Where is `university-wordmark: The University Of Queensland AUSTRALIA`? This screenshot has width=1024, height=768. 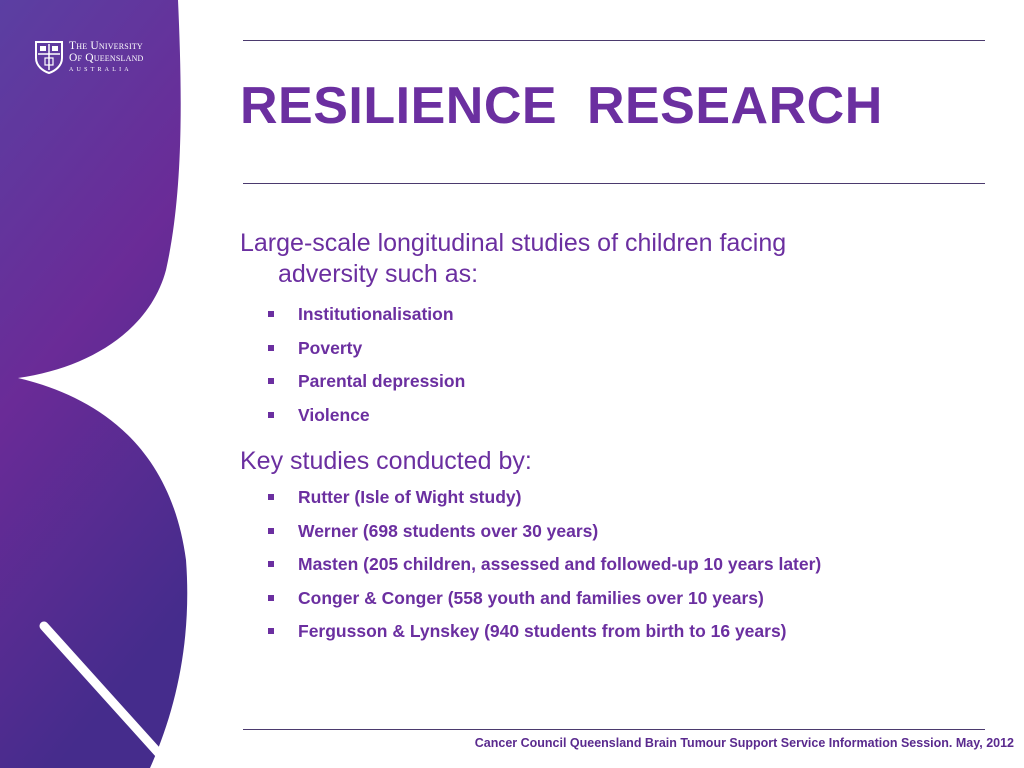
university-wordmark: The University Of Queensland AUSTRALIA is located at coordinates (106, 56).